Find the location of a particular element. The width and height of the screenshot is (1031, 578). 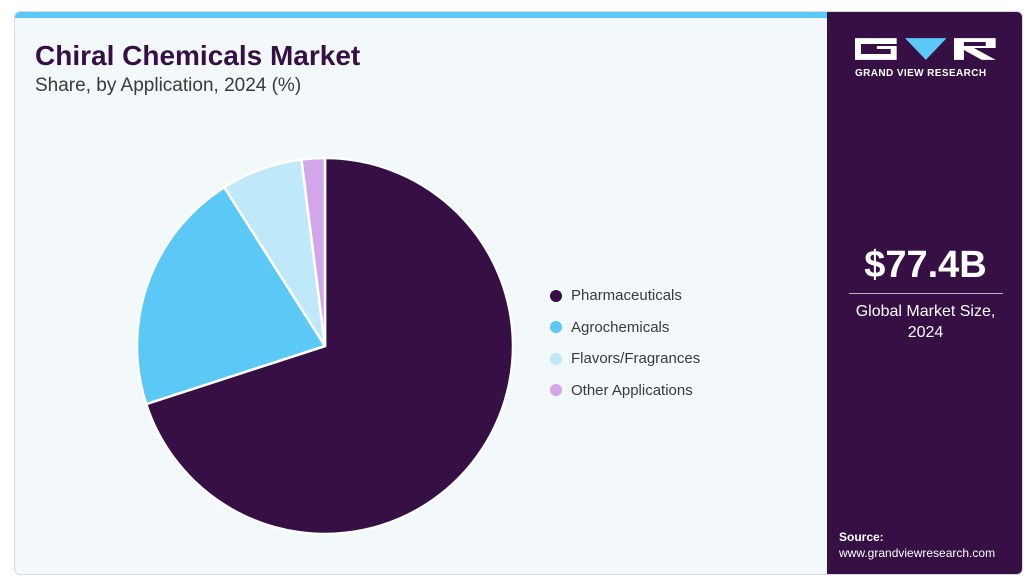

source-label: Source: is located at coordinates (861, 537).